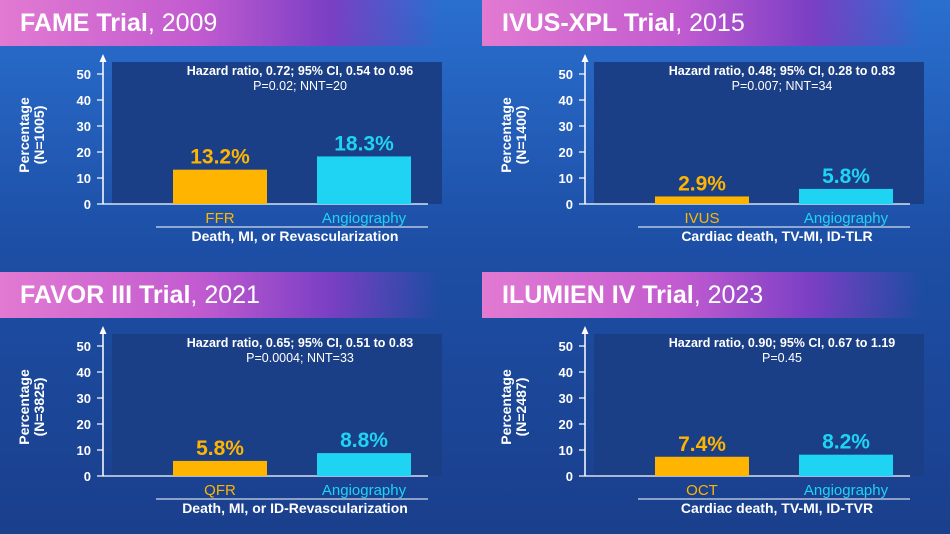 The height and width of the screenshot is (534, 950). What do you see at coordinates (219, 218) in the screenshot?
I see `category-label: FFR` at bounding box center [219, 218].